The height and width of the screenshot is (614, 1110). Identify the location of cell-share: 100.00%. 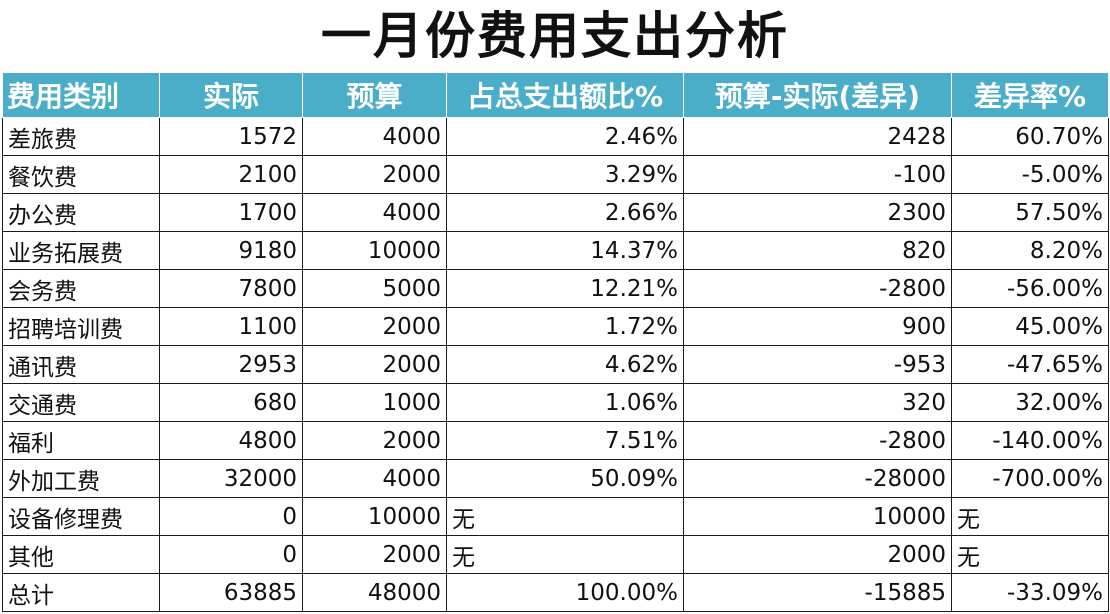
(565, 592).